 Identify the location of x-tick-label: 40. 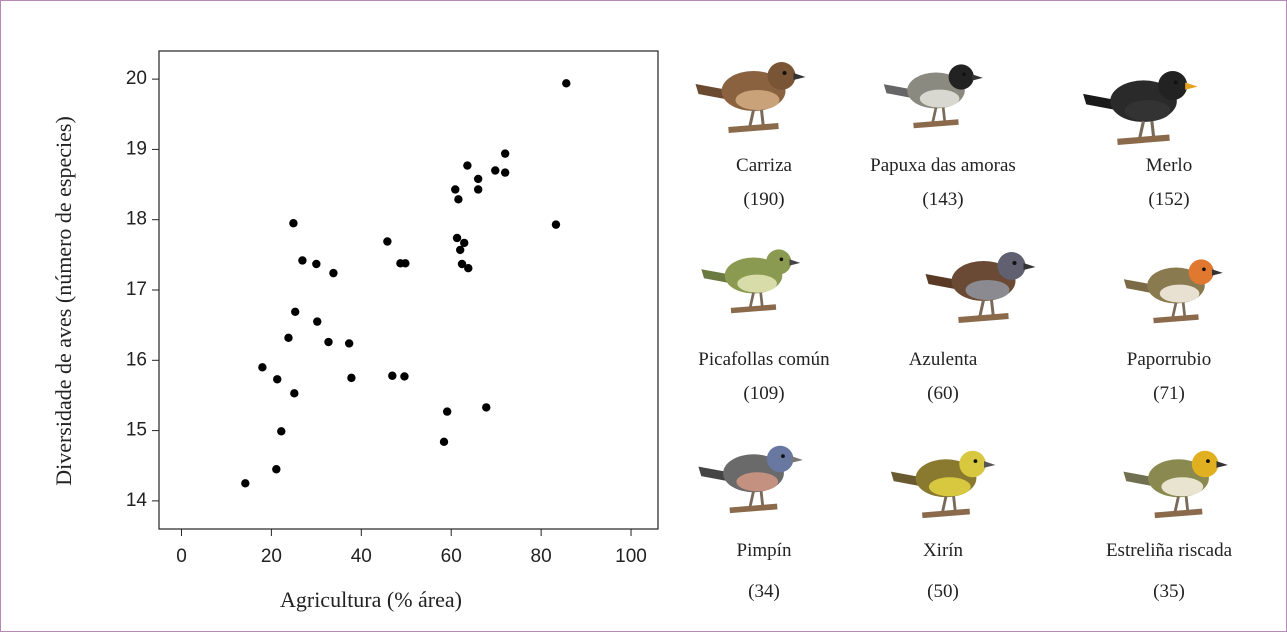
(361, 556).